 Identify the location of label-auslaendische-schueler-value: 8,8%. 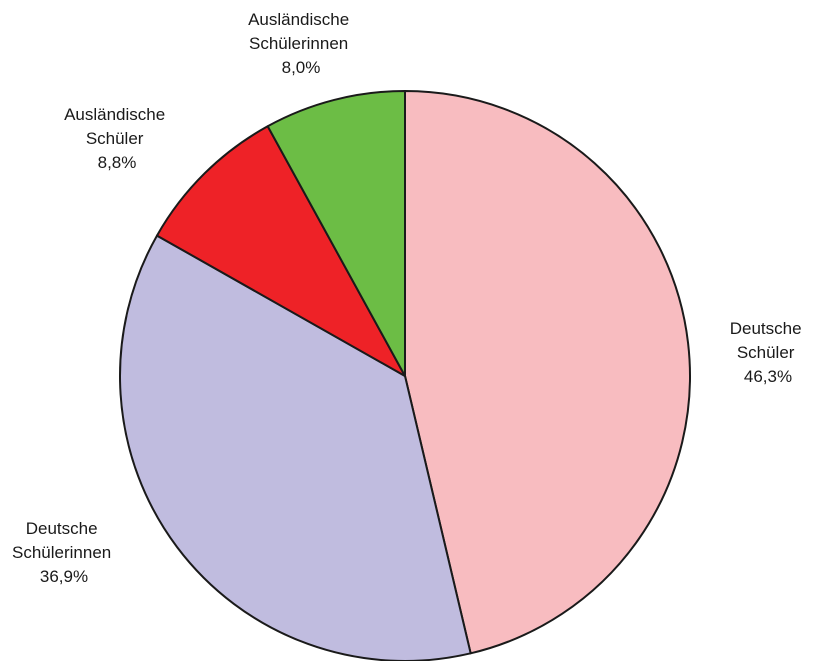
(117, 162).